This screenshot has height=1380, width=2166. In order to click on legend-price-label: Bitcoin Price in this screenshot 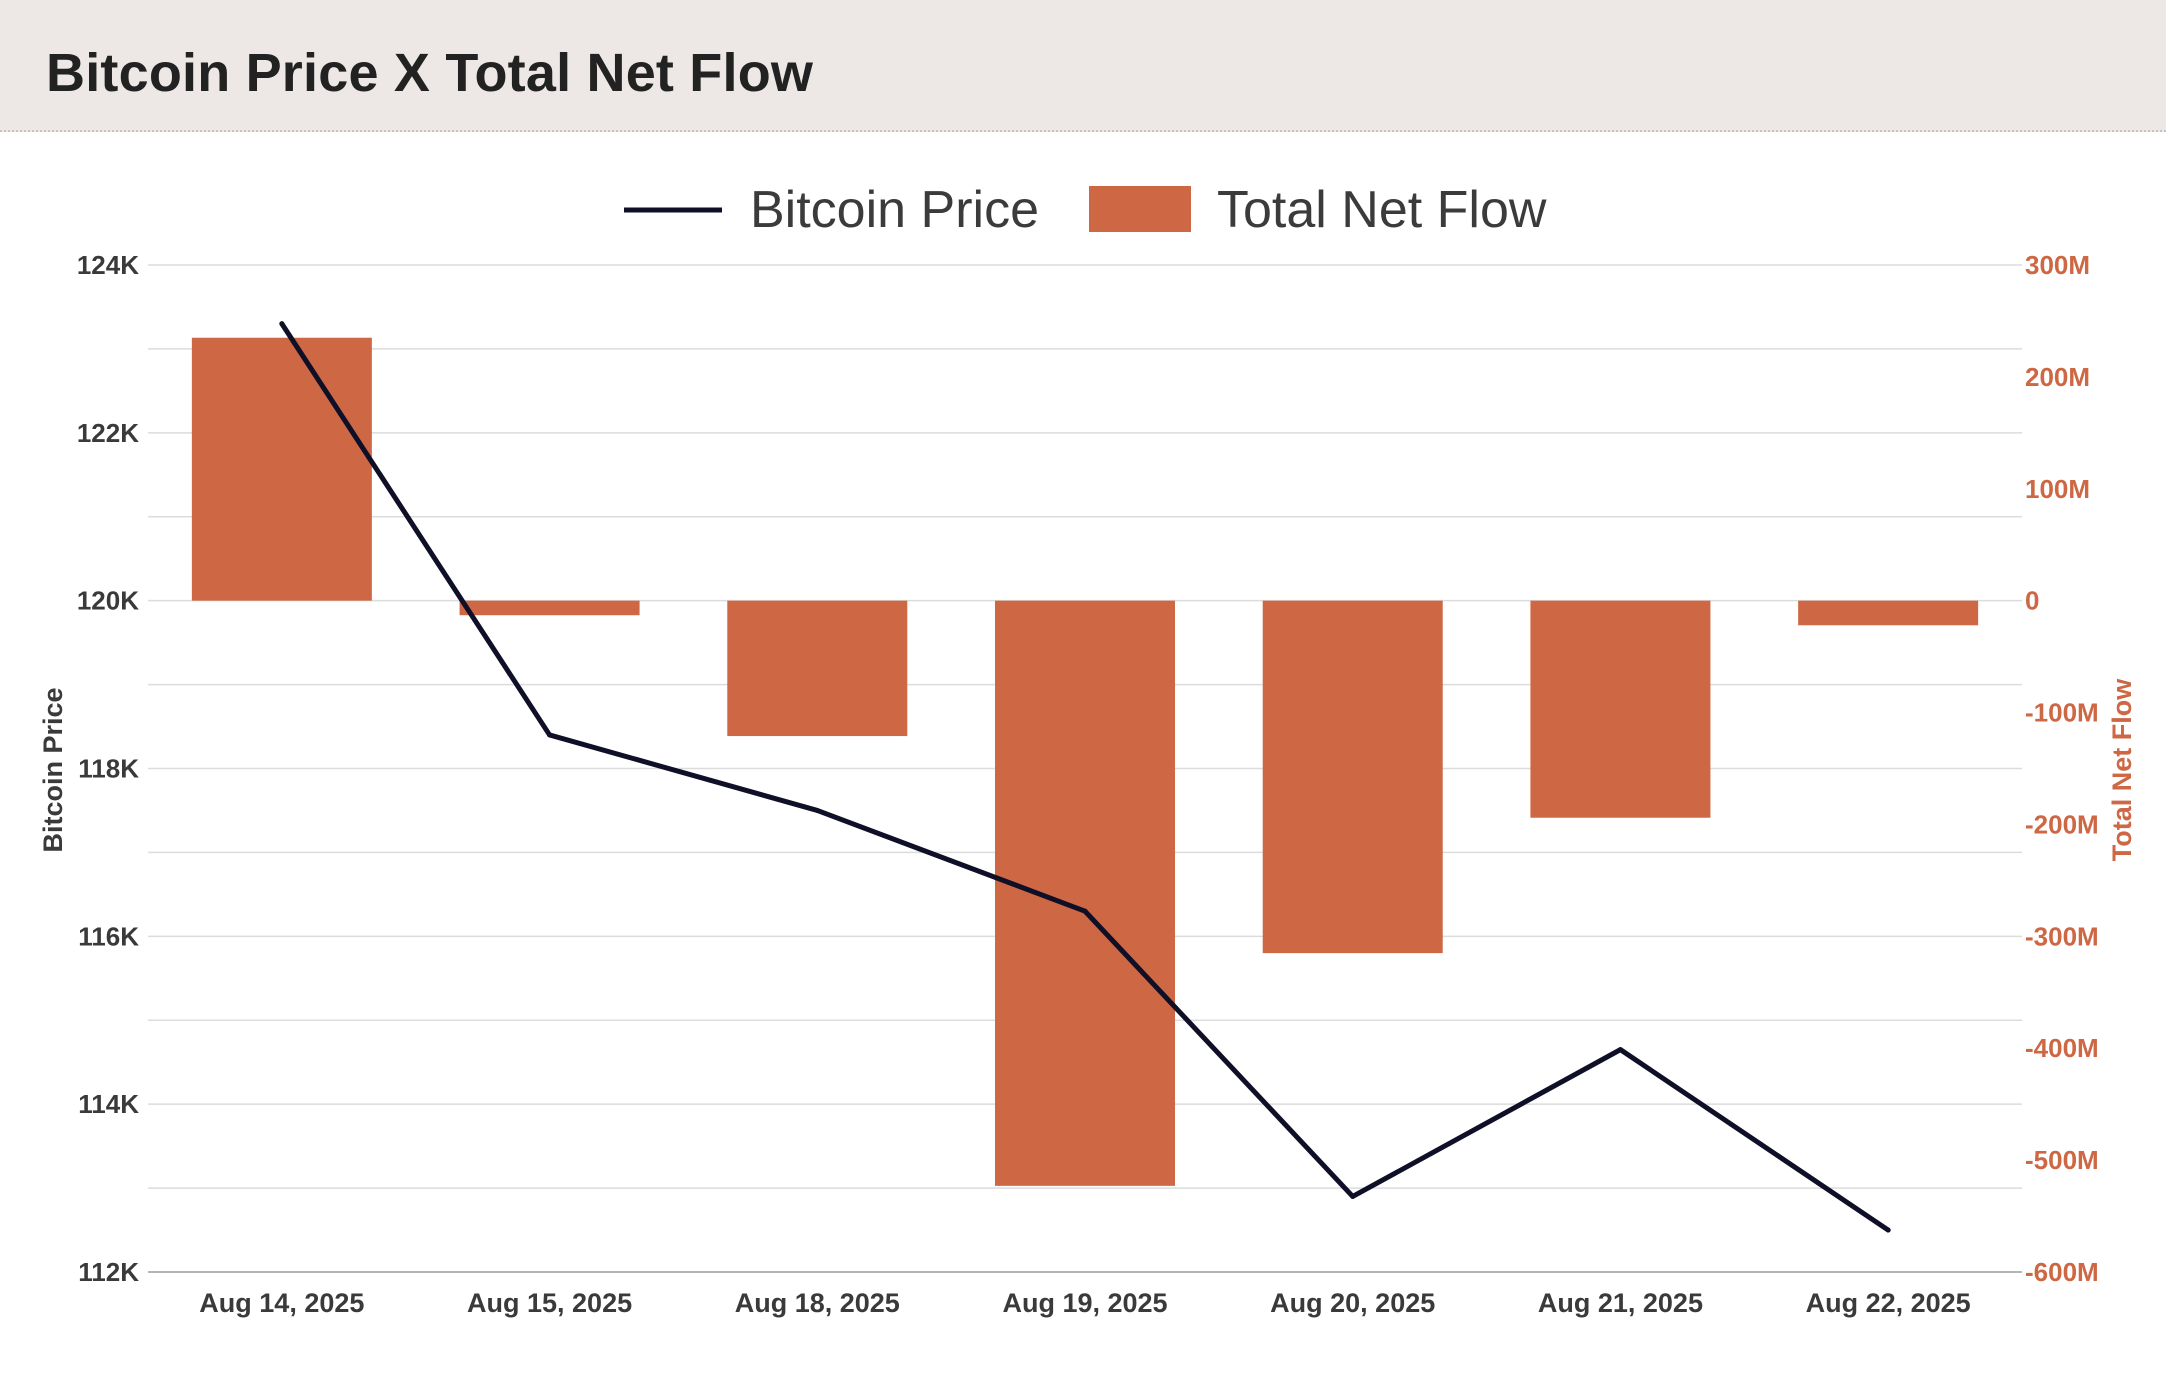, I will do `click(894, 210)`.